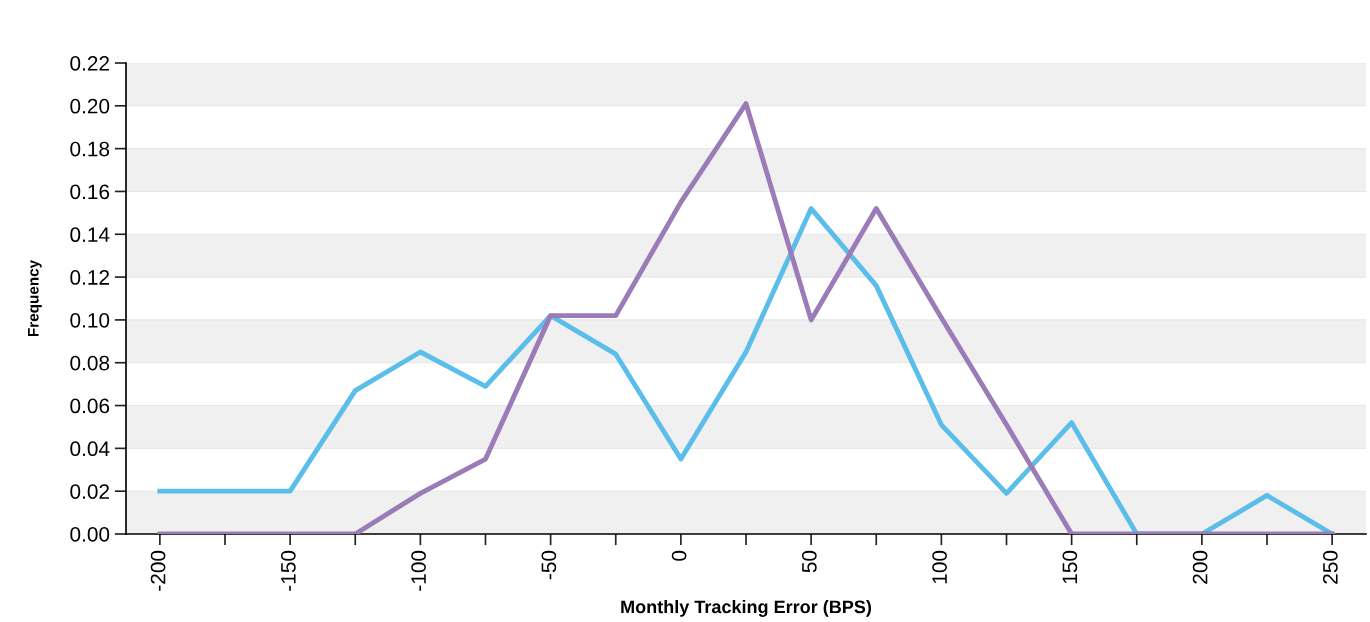 Image resolution: width=1370 pixels, height=622 pixels. I want to click on y-tick-label: 0.02, so click(89, 491).